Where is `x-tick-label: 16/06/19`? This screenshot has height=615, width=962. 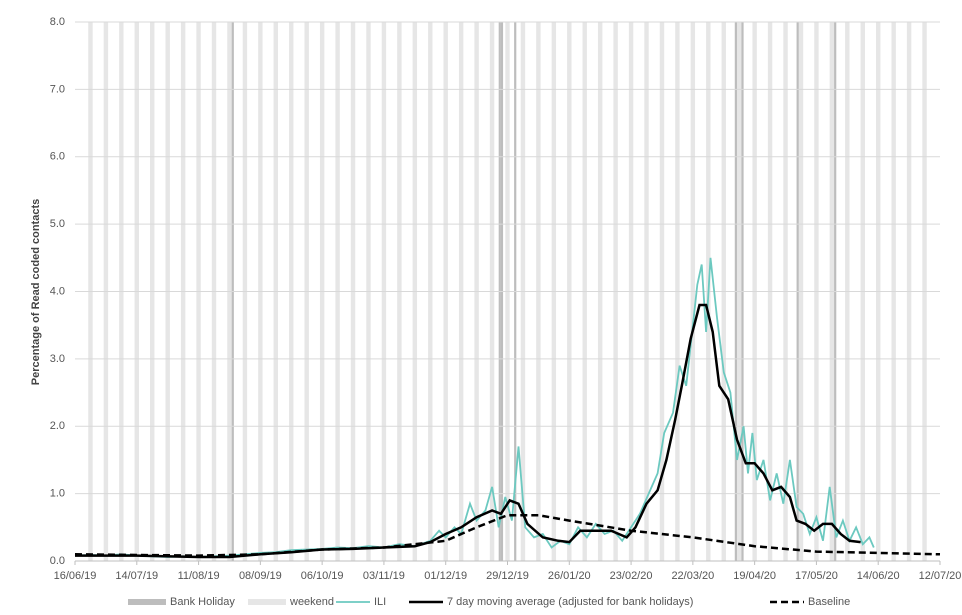
x-tick-label: 16/06/19 is located at coordinates (75, 576).